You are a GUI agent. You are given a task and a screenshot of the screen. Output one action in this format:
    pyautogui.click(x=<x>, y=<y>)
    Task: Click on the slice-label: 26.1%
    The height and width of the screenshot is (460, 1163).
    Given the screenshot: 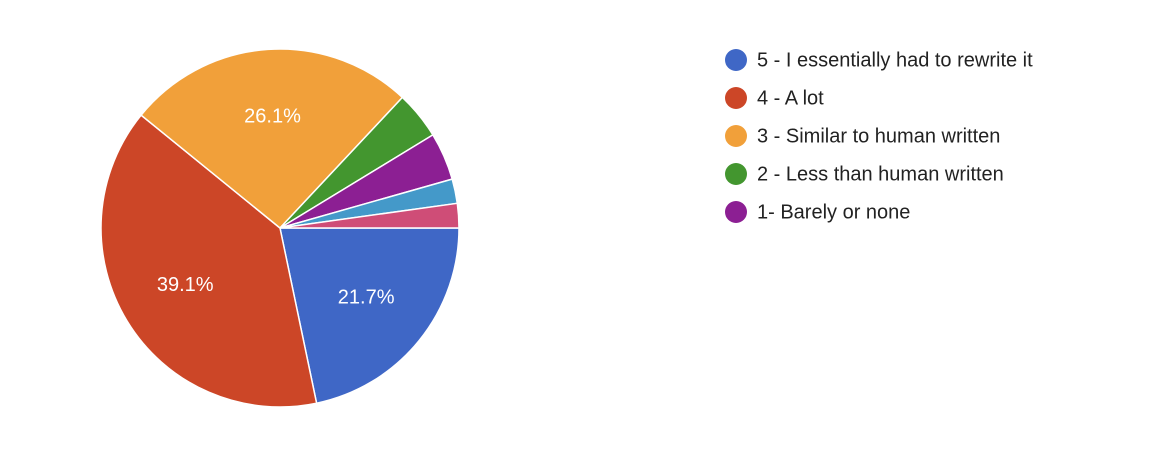 What is the action you would take?
    pyautogui.click(x=272, y=117)
    